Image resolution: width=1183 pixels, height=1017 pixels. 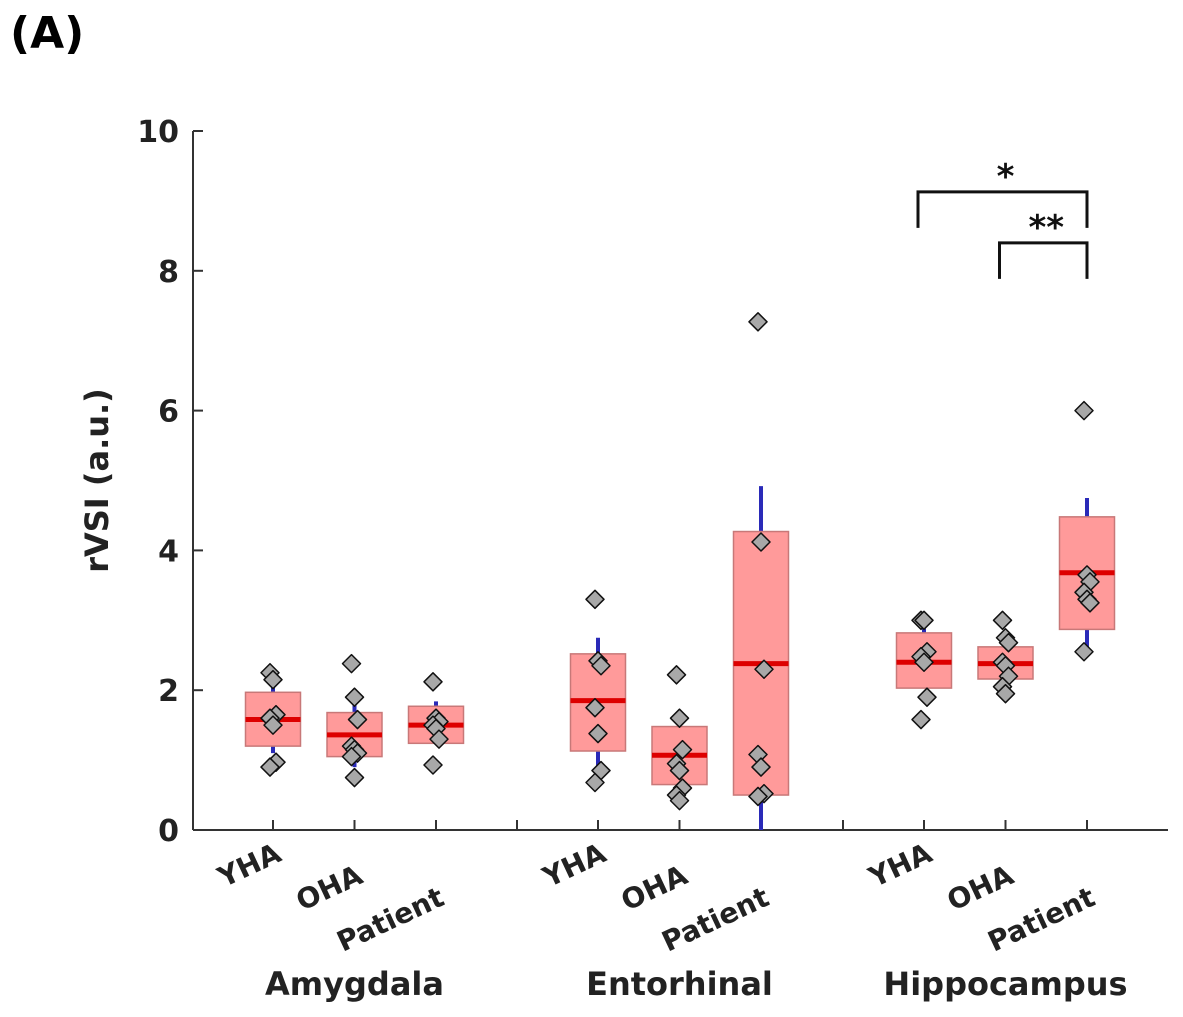 I want to click on y-tick-label: 2, so click(x=168, y=691).